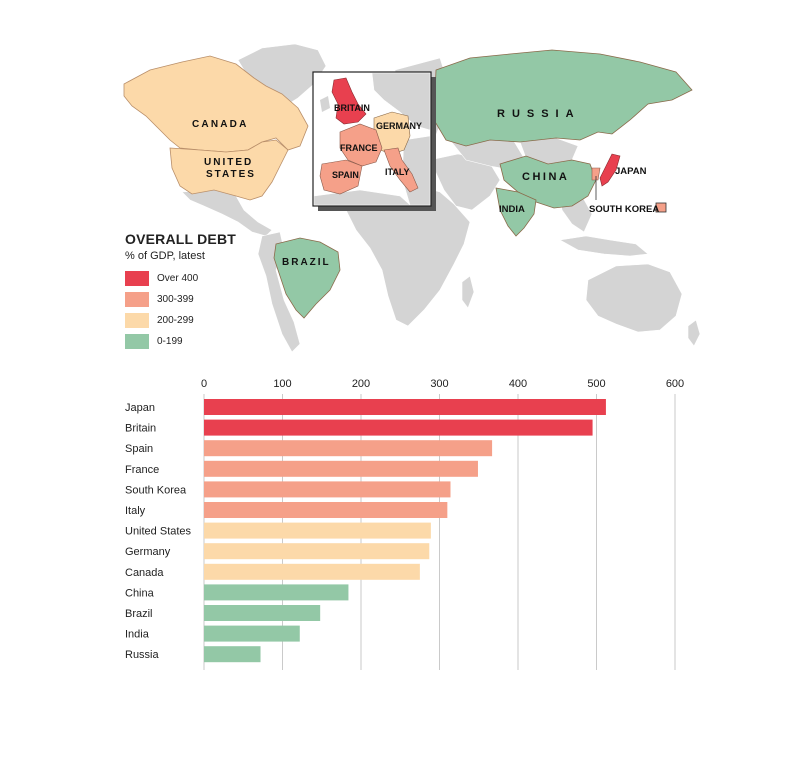 The width and height of the screenshot is (810, 776). What do you see at coordinates (148, 552) in the screenshot?
I see `category-label: Germany` at bounding box center [148, 552].